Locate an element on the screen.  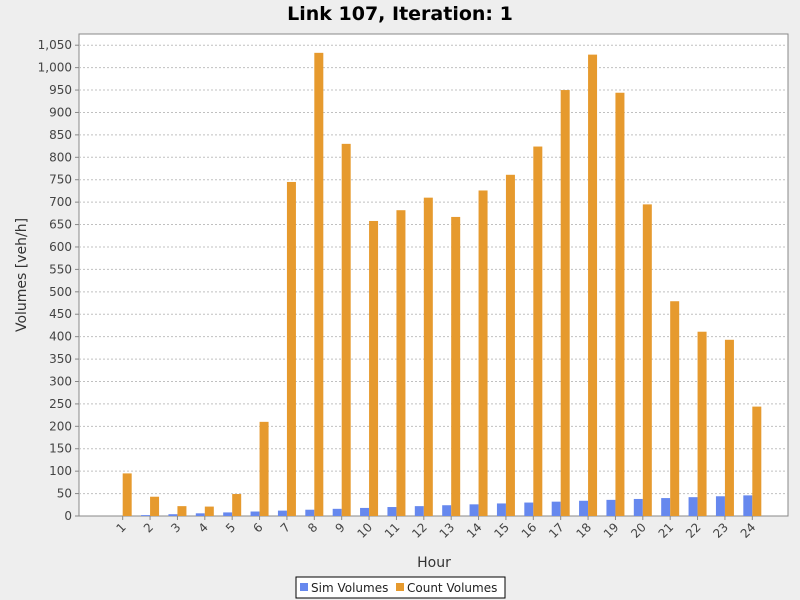
y-tick-label: 800 is located at coordinates (60, 157).